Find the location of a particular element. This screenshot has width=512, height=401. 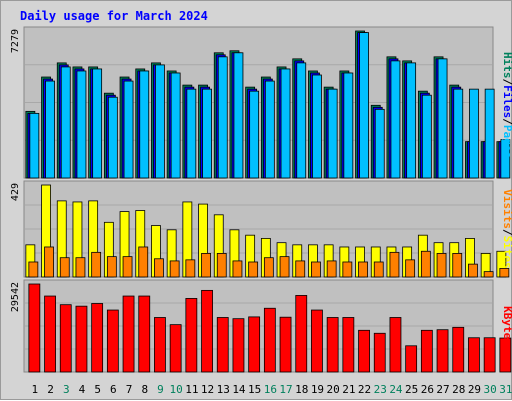

x-tick-label-day-2: 2 is located at coordinates (50, 389).